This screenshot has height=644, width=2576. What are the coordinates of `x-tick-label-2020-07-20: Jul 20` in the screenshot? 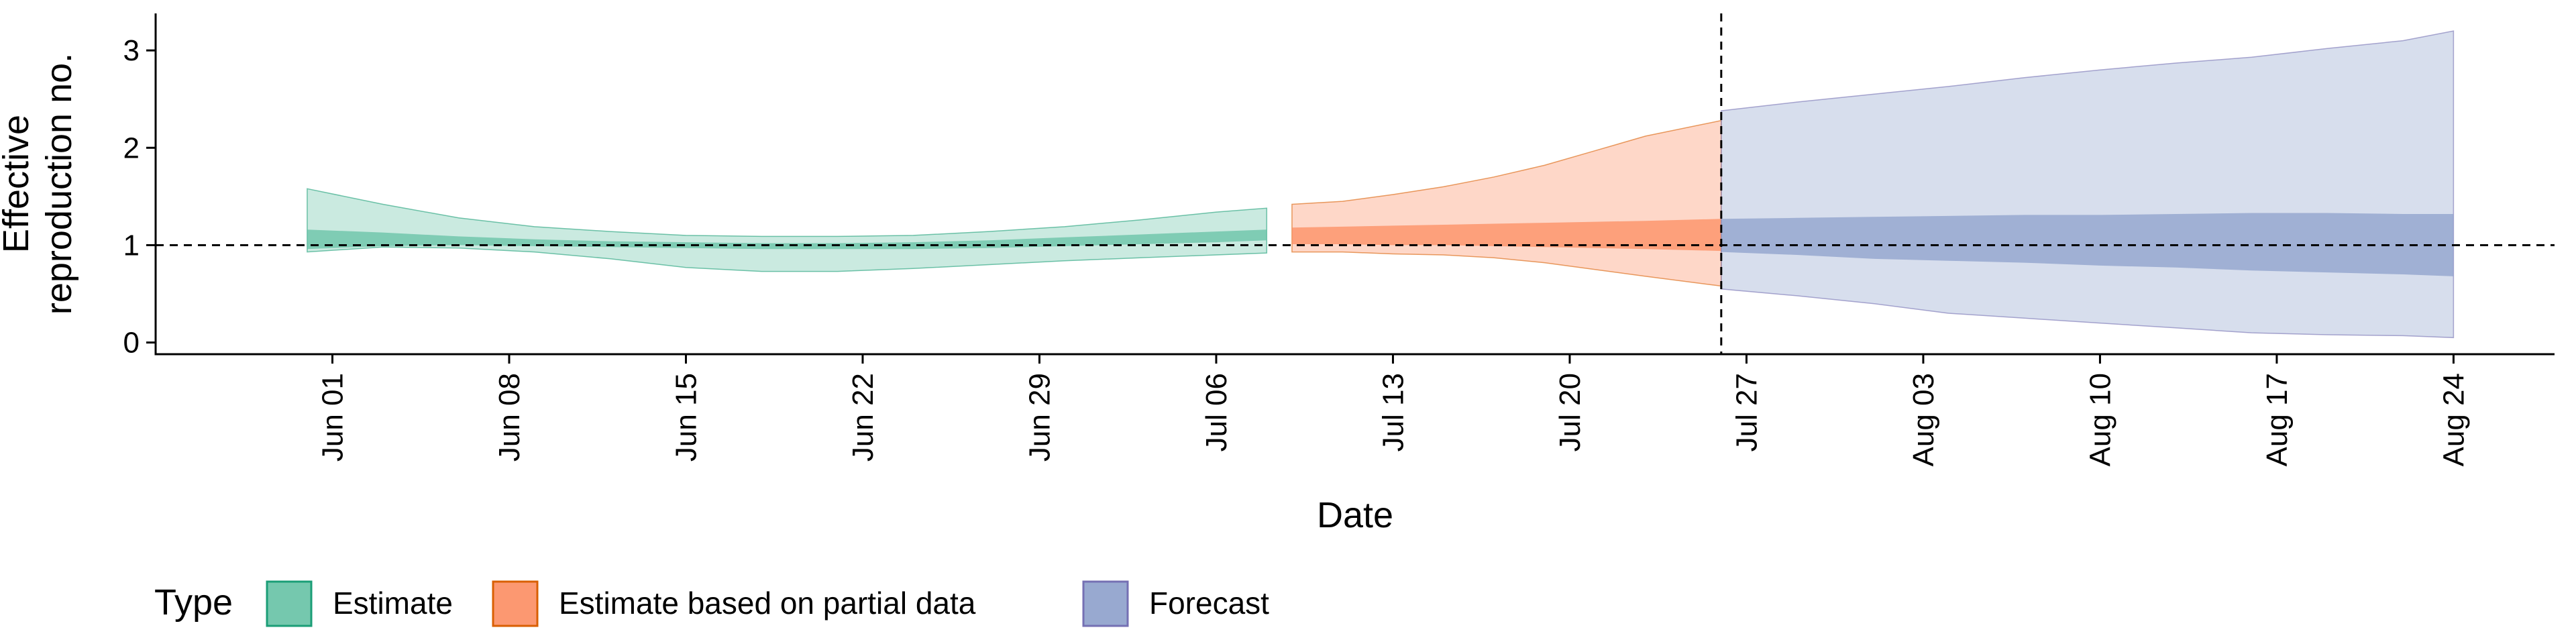 It's located at (1570, 412).